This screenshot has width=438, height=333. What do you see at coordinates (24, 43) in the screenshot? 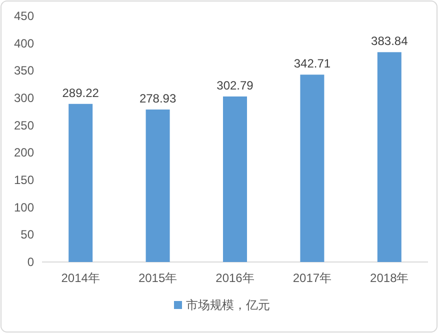
I see `y-tick-label: 400` at bounding box center [24, 43].